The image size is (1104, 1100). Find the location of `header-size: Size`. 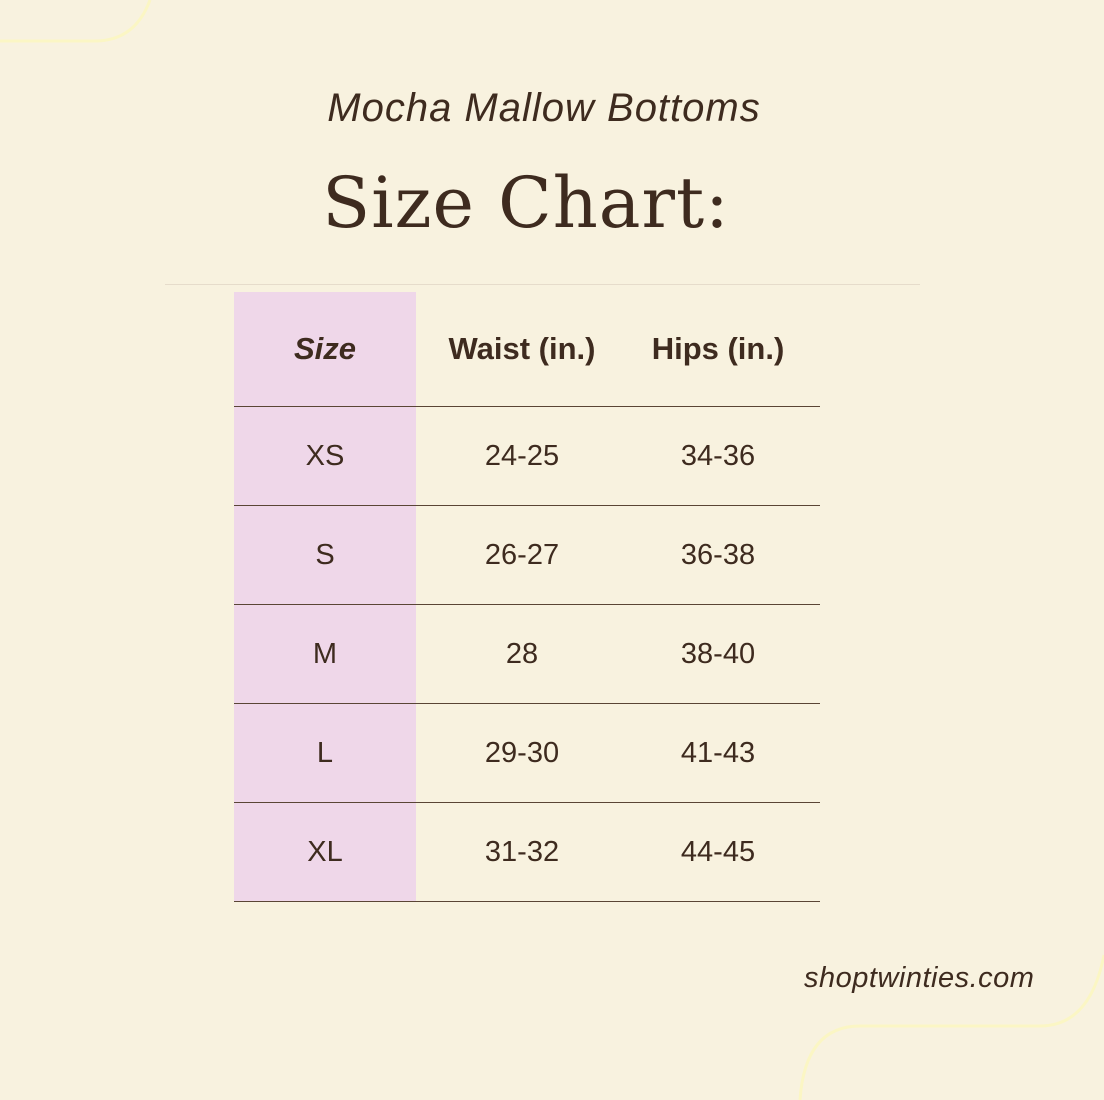

header-size: Size is located at coordinates (325, 348).